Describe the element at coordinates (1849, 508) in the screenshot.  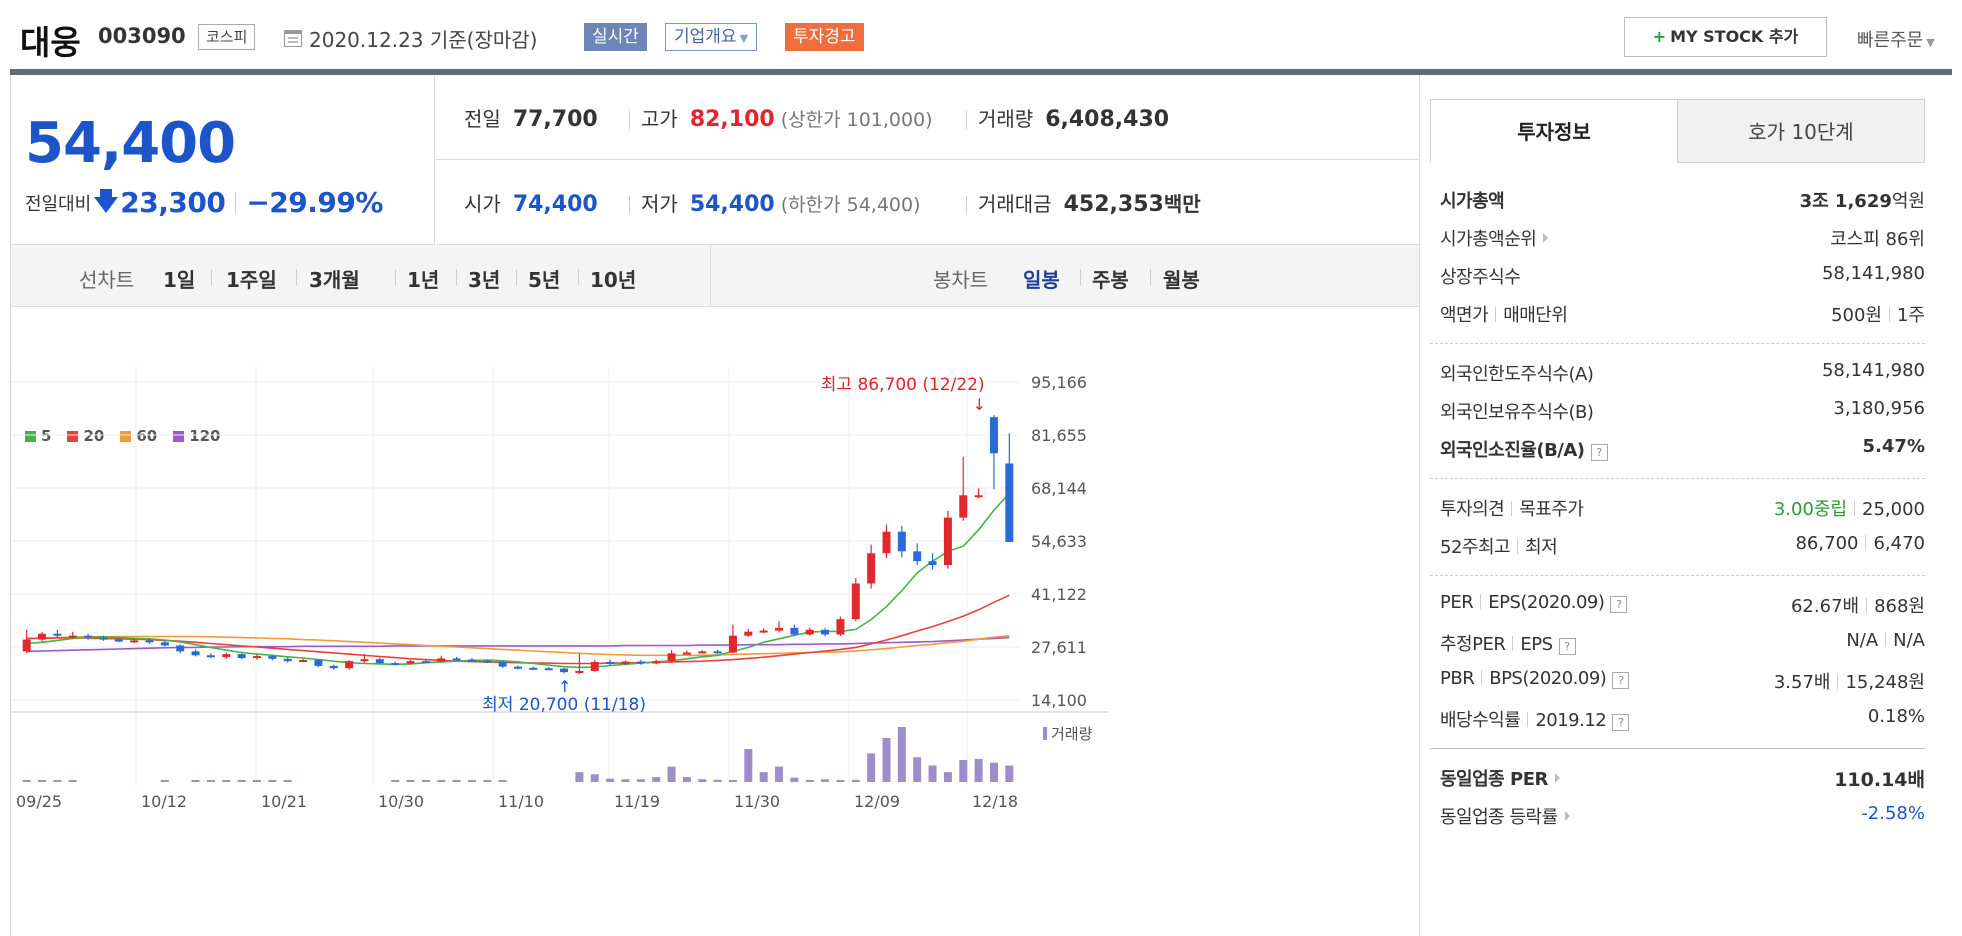
I see `opinion-values: 3.00중립 25,000` at that location.